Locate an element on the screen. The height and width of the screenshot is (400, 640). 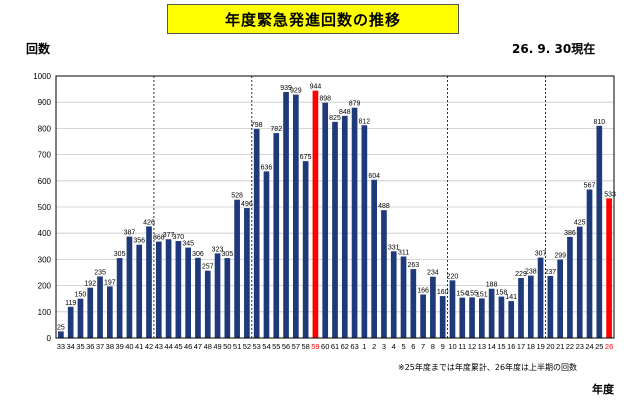
x-tick-label-26: 26 is located at coordinates (609, 346).